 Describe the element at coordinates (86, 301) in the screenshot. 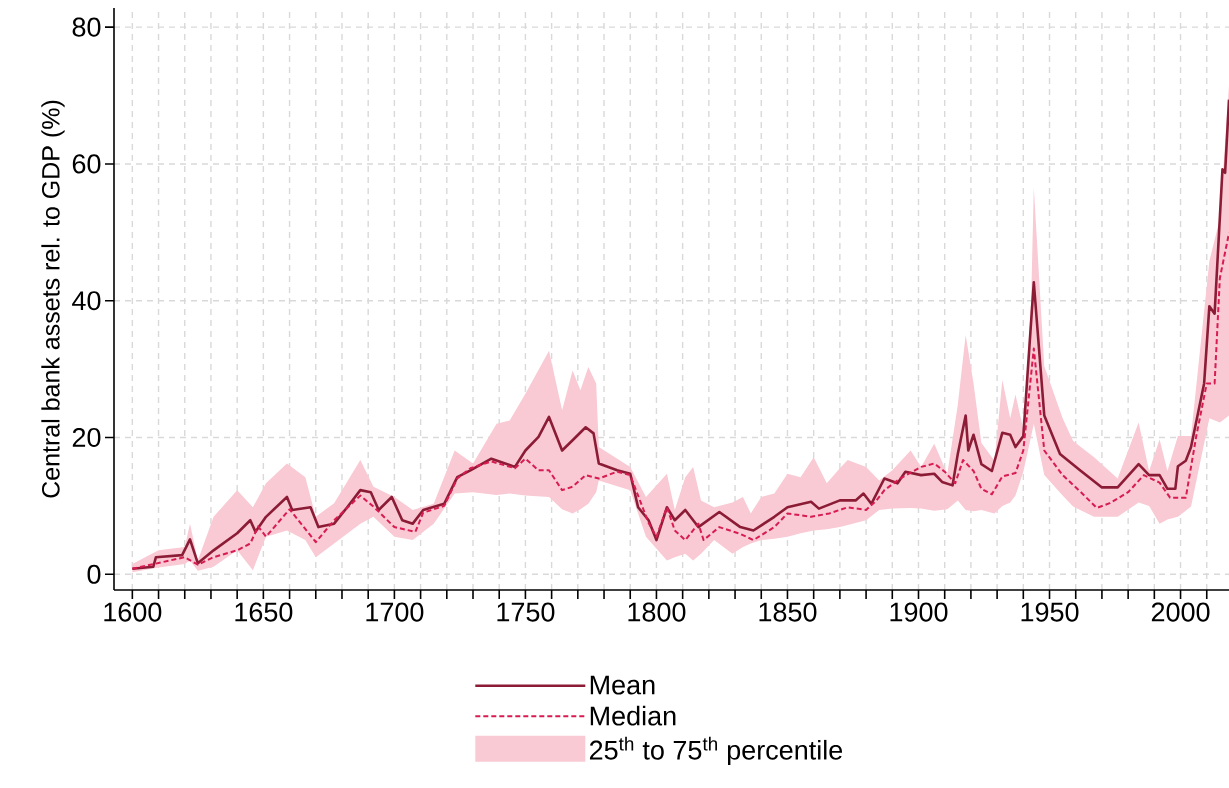

I see `y-tick-label: 40` at that location.